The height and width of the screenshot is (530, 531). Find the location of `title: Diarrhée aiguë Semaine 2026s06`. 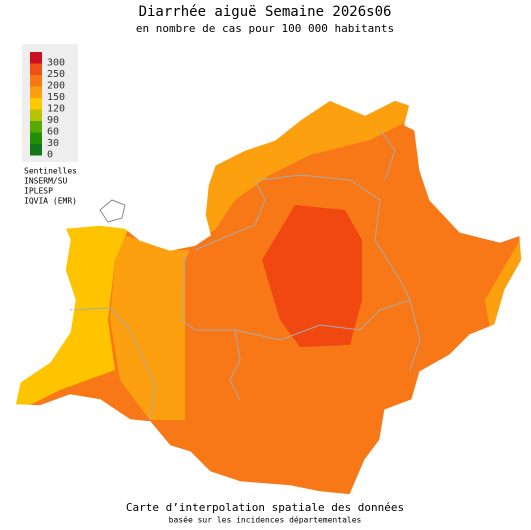

title: Diarrhée aiguë Semaine 2026s06 is located at coordinates (265, 12).